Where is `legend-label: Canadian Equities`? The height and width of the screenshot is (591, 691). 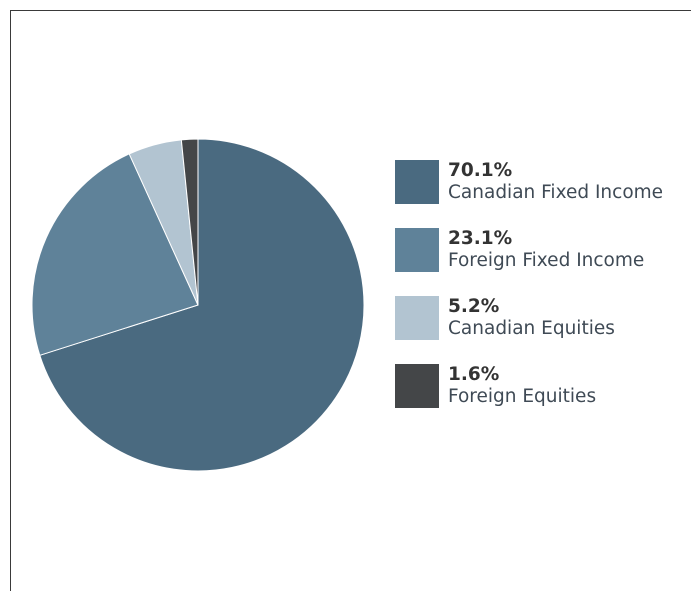
legend-label: Canadian Equities is located at coordinates (531, 328).